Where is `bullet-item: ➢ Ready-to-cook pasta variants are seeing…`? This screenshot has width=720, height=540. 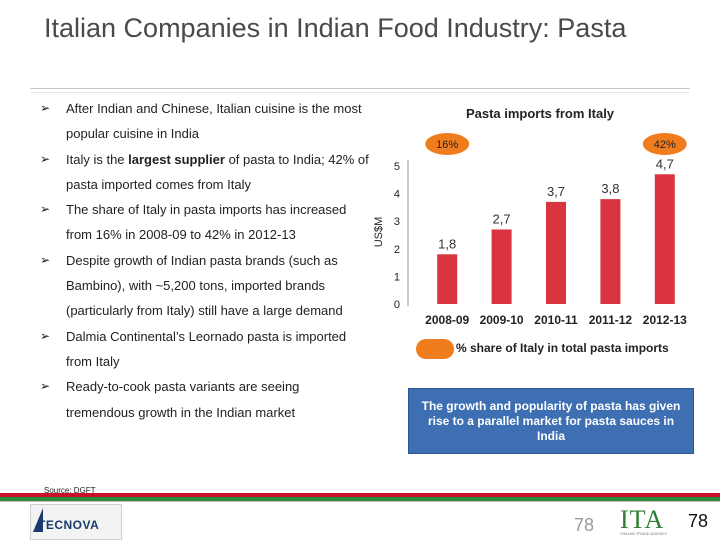 bullet-item: ➢ Ready-to-cook pasta variants are seeing… is located at coordinates (205, 399).